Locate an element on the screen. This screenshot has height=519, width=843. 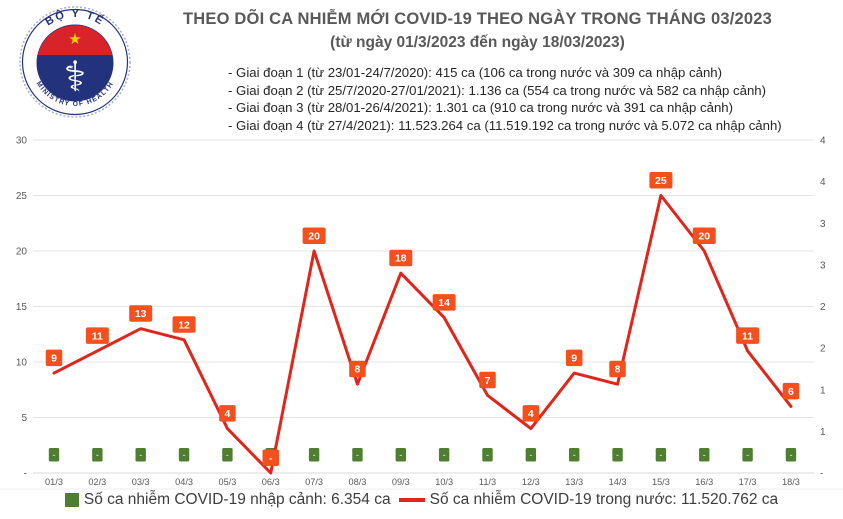
x-axis-label: 17/3 is located at coordinates (748, 482).